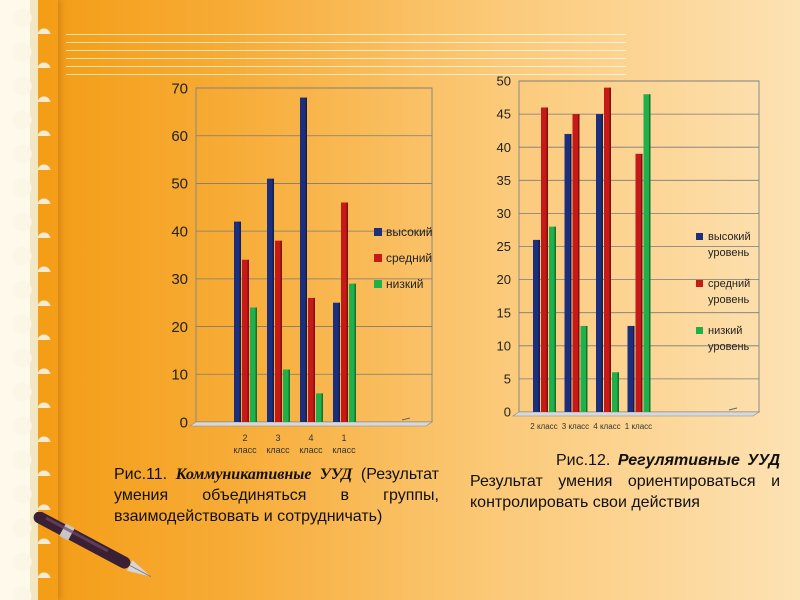 This screenshot has height=600, width=800. Describe the element at coordinates (179, 88) in the screenshot. I see `y-tick-label: 70` at that location.